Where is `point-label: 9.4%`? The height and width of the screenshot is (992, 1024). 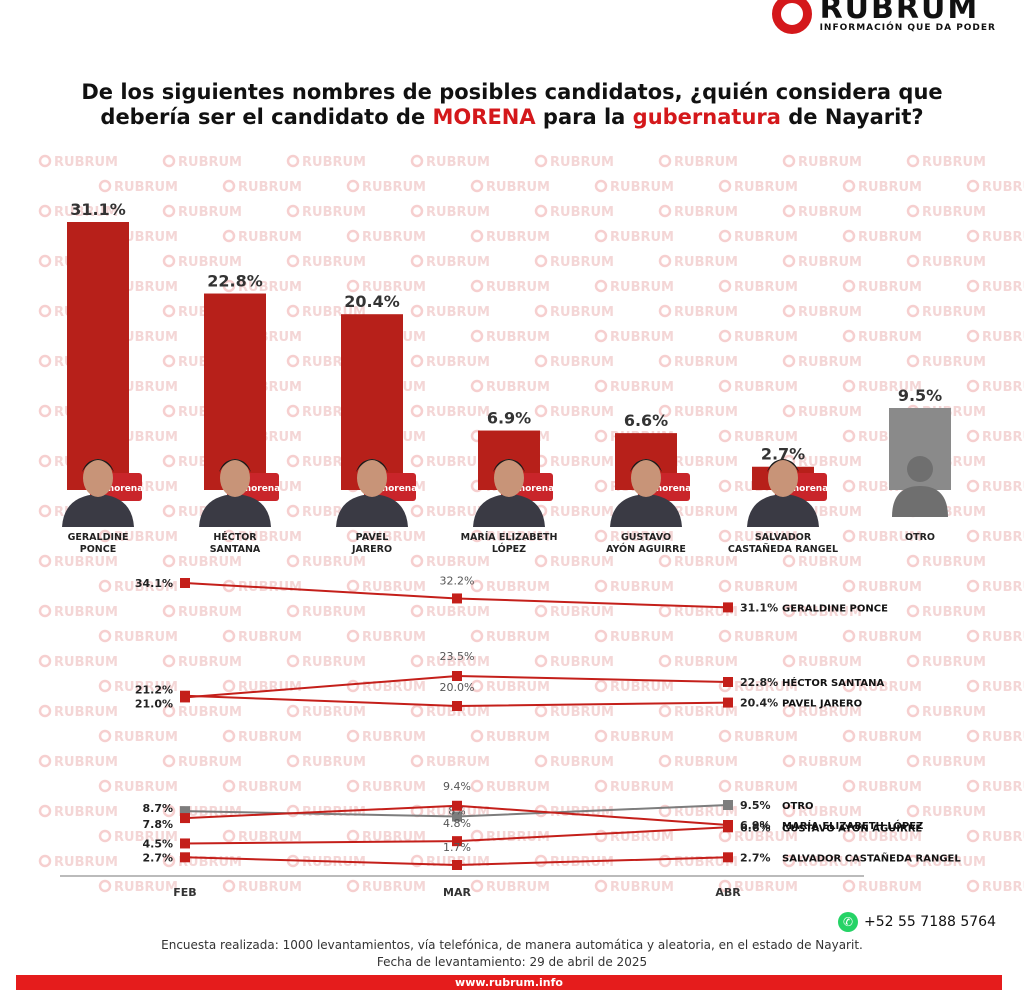
point-label: 9.4% is located at coordinates (457, 786).